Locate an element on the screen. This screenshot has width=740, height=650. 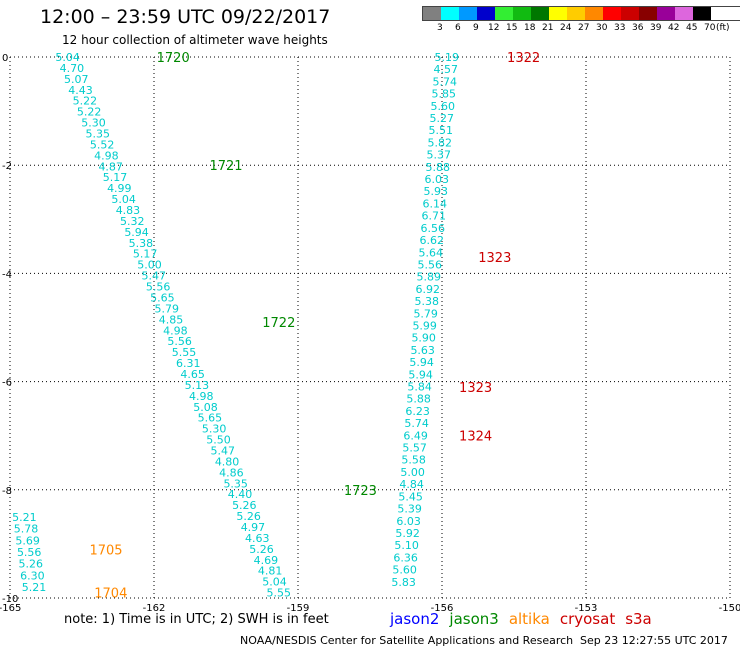
swh-value: 4.87 is located at coordinates (110, 166).